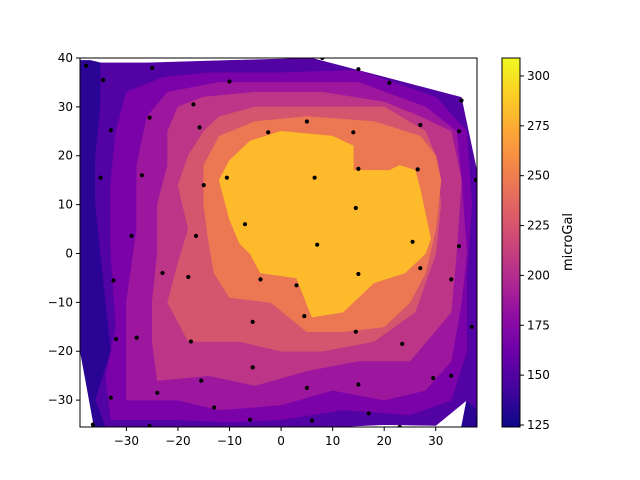  I want to click on colorbar-tick-label: 275, so click(538, 126).